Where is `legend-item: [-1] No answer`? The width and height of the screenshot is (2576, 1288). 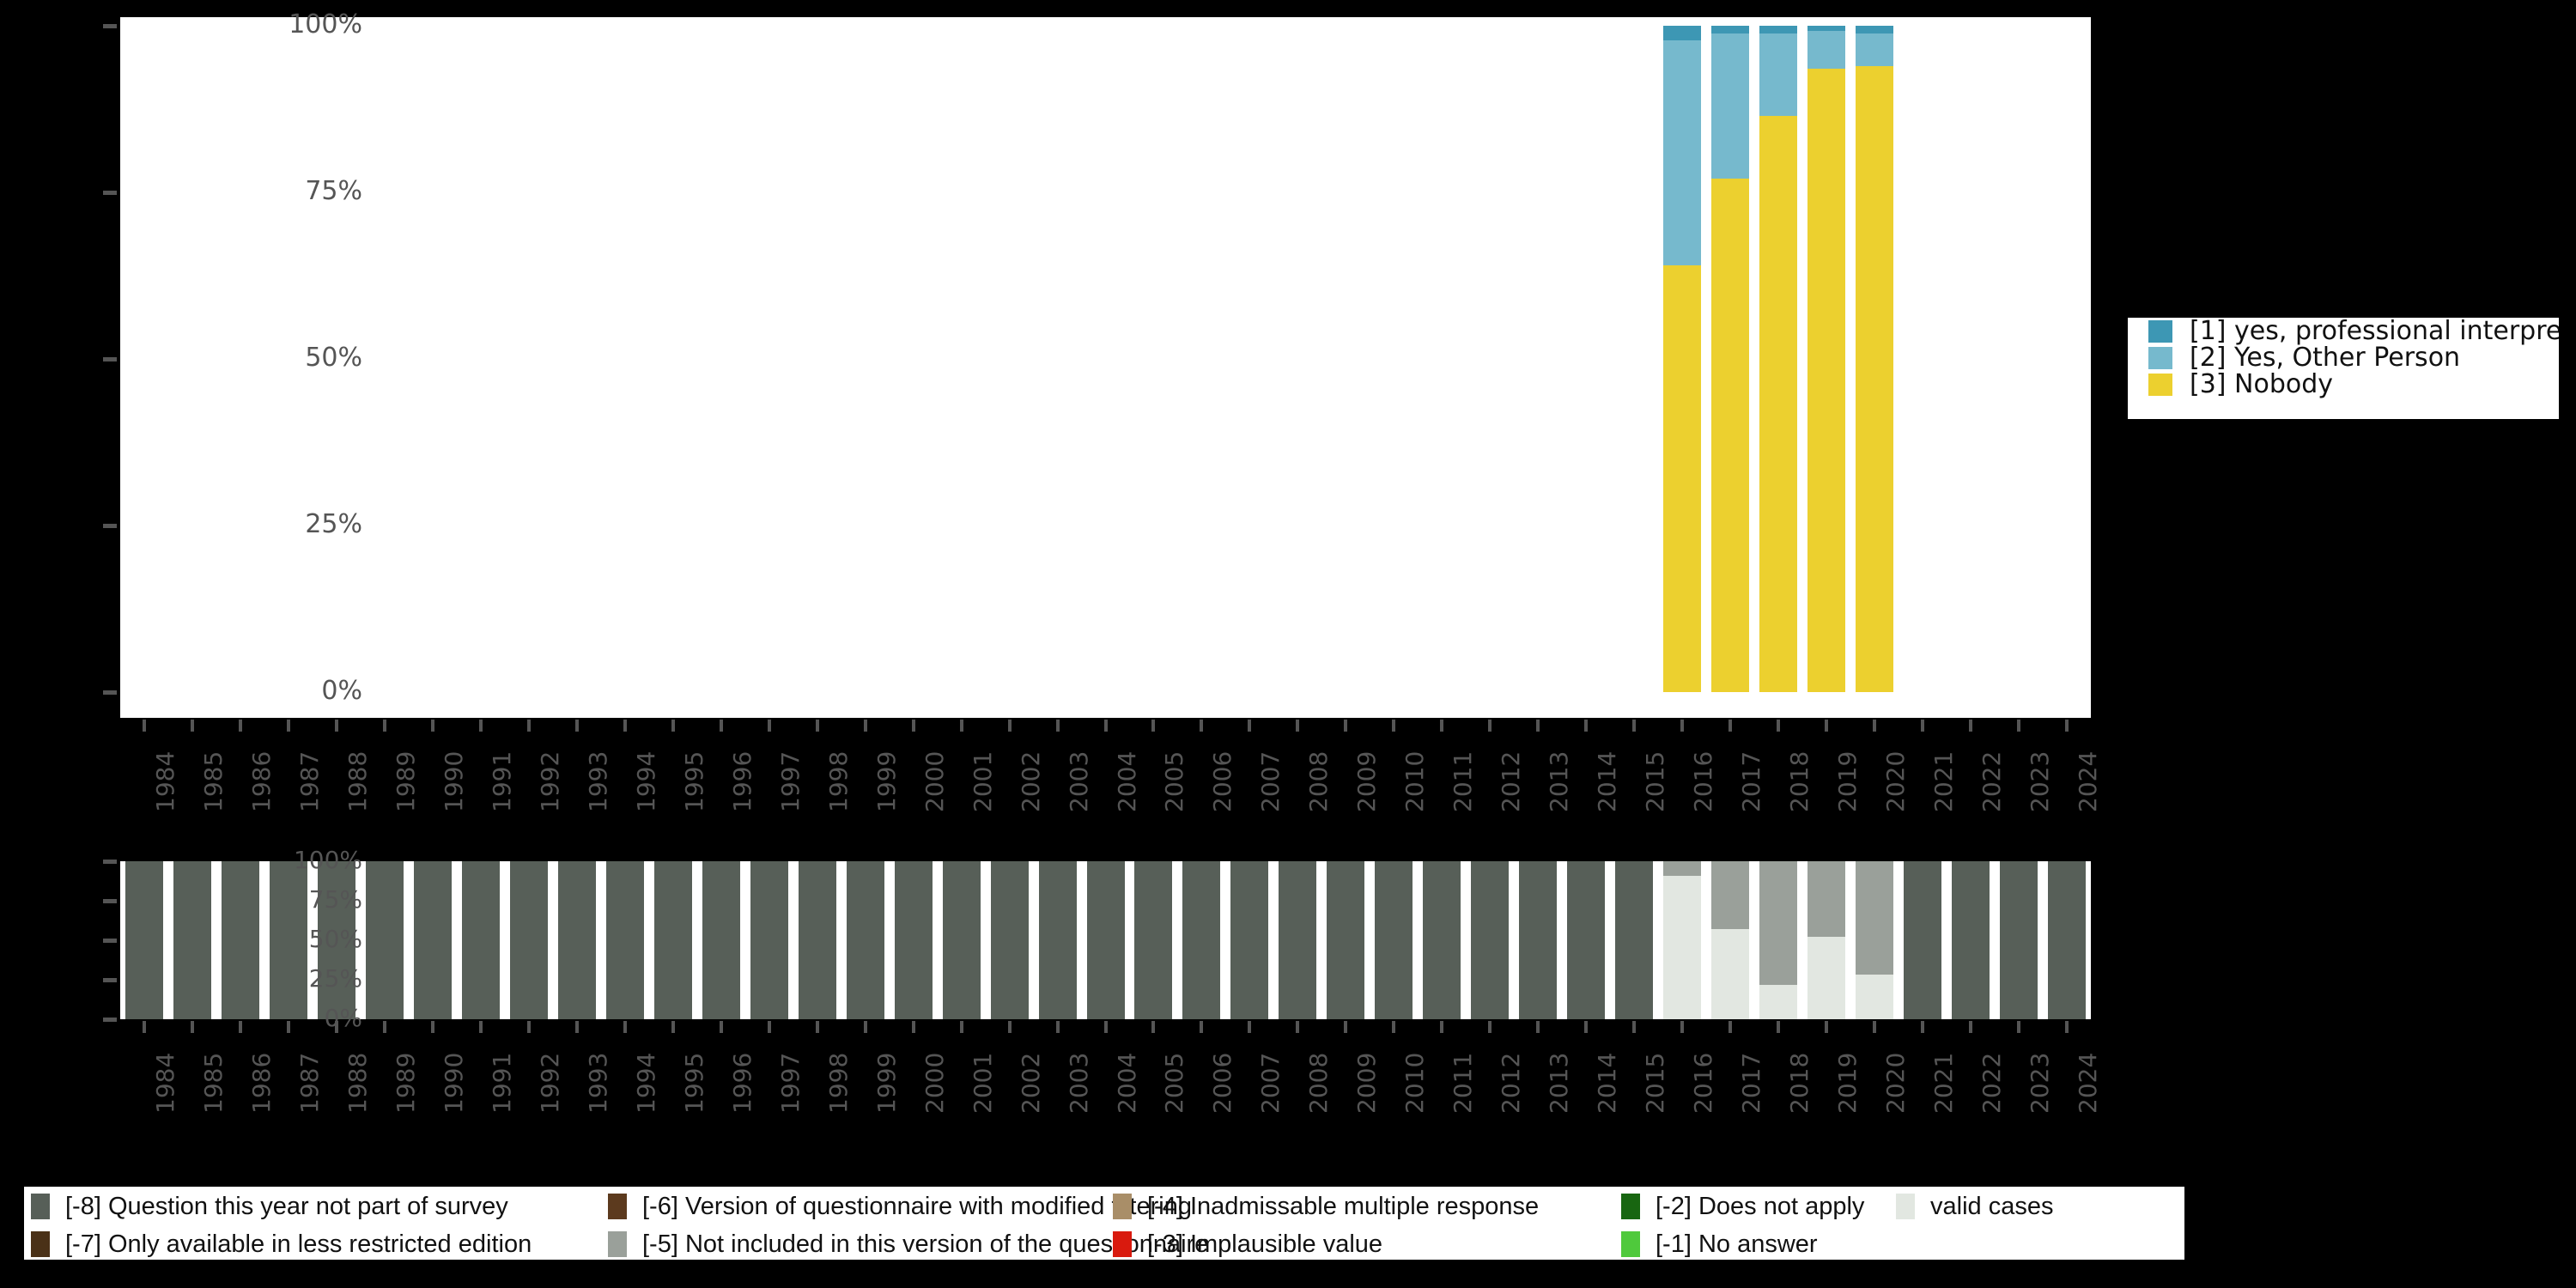
legend-item: [-1] No answer is located at coordinates (1719, 1244).